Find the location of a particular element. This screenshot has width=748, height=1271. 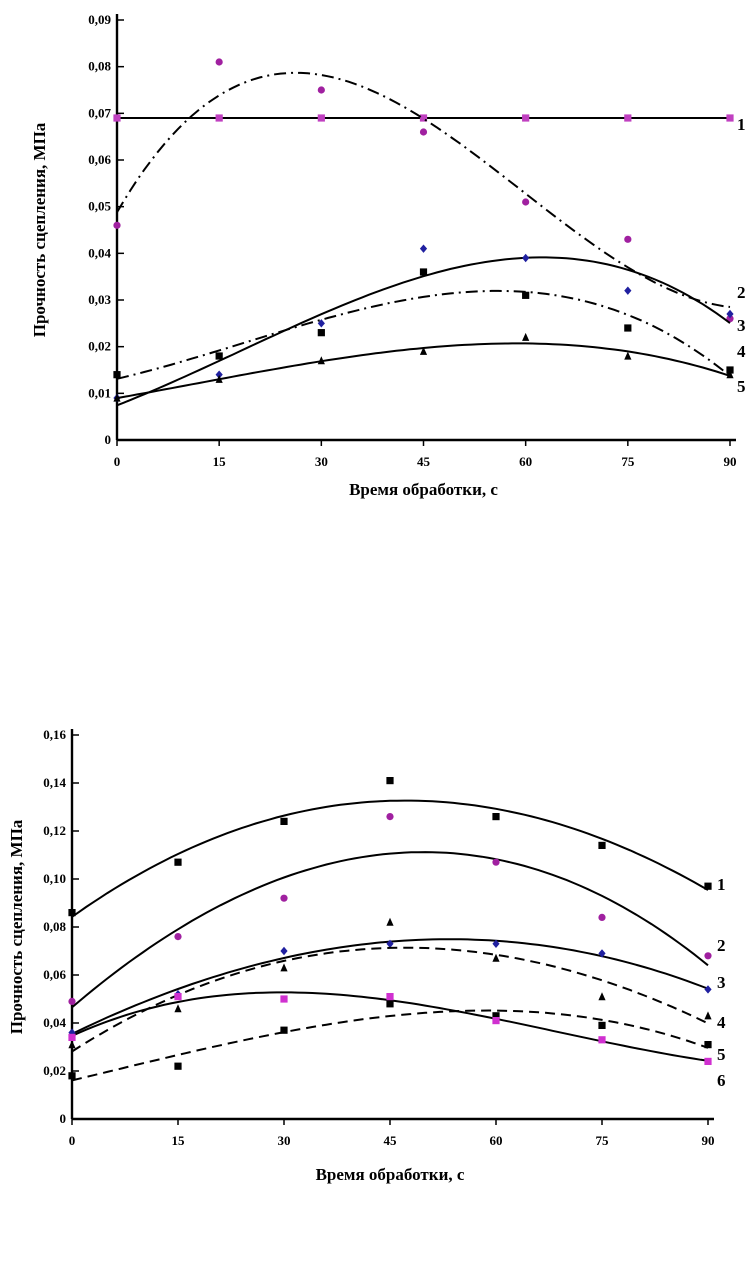

x-tick-label: 0 is located at coordinates (117, 461).